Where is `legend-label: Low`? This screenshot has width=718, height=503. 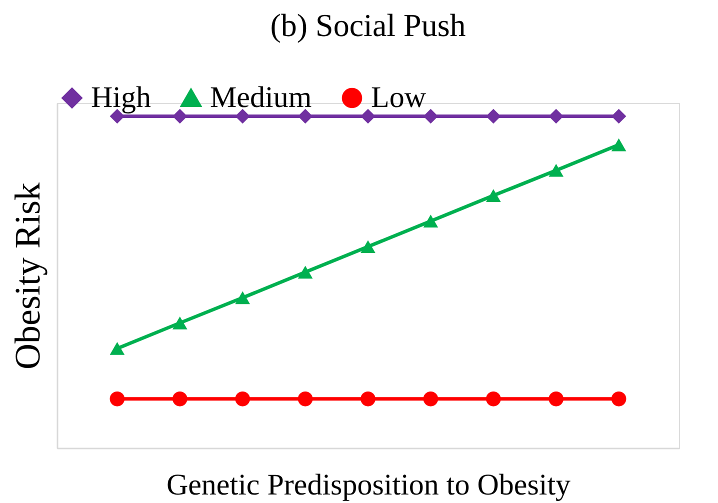
legend-label: Low is located at coordinates (398, 97).